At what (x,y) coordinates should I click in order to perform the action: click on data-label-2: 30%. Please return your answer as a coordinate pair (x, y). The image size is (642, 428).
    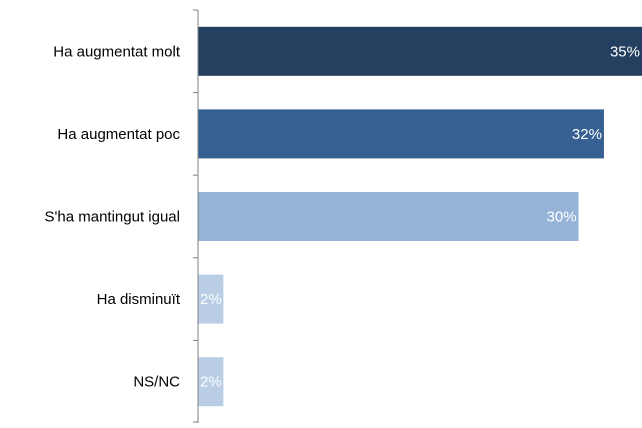
    Looking at the image, I should click on (562, 217).